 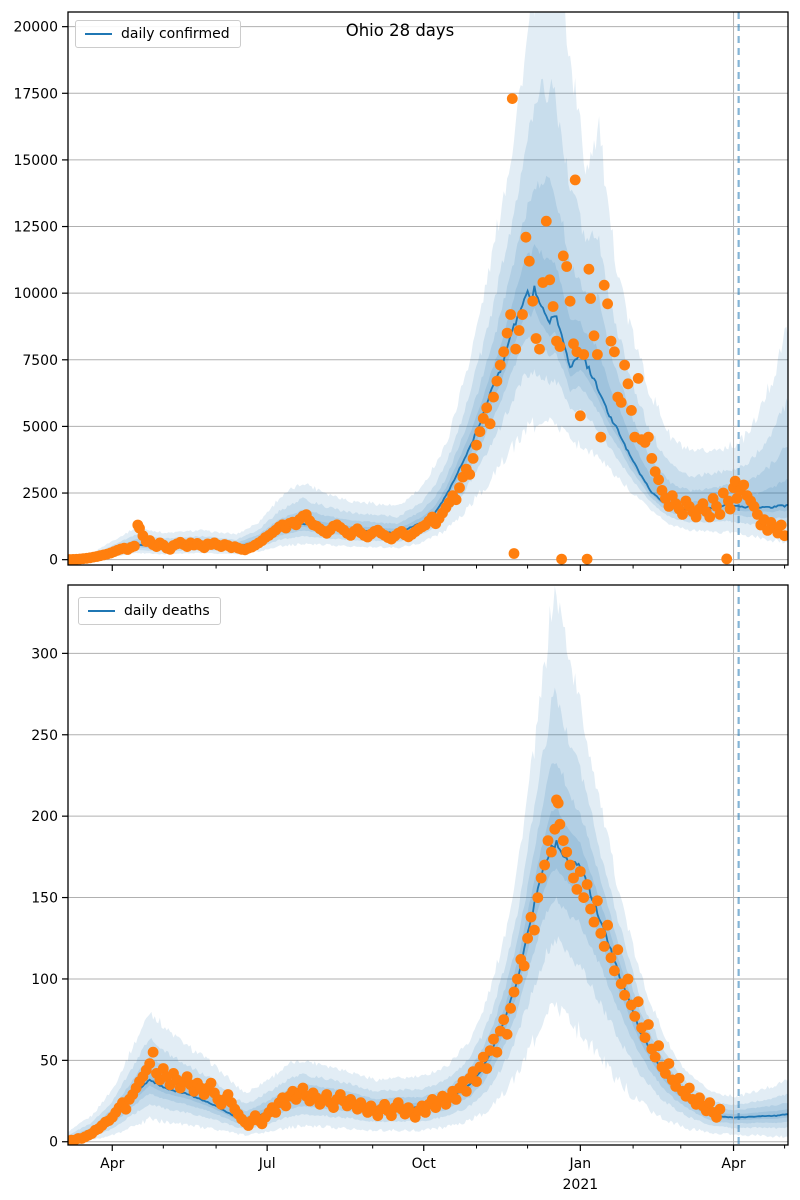 I want to click on y-tick-label: 20000, so click(x=35, y=28).